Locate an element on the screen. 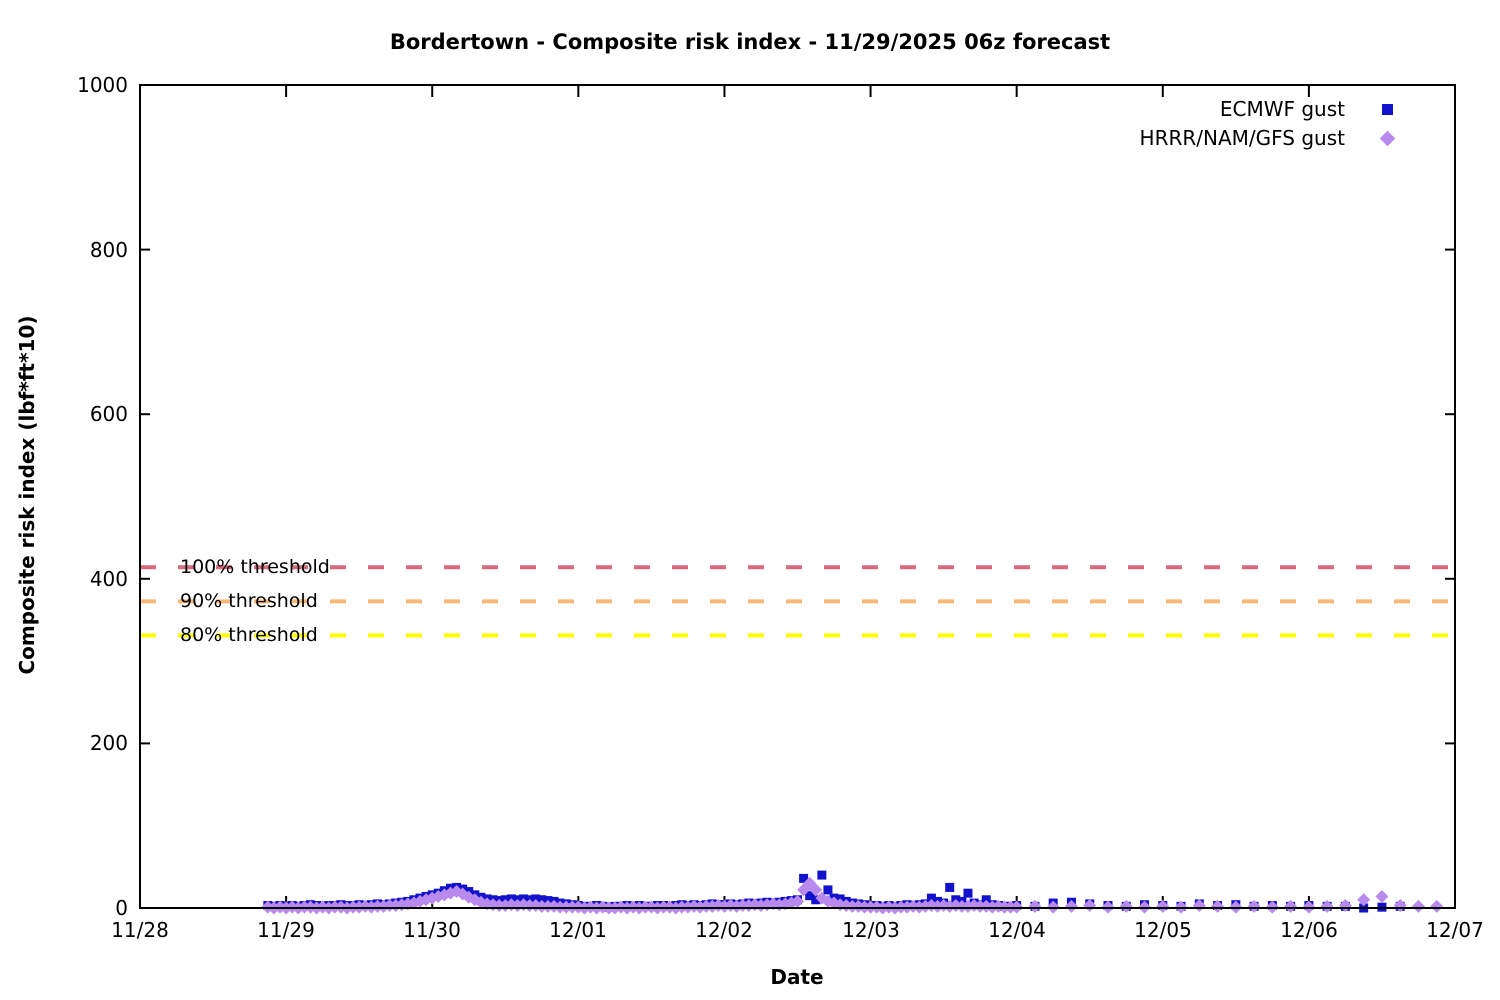 This screenshot has height=1000, width=1500. x-tick-label-12-02: 12/02 is located at coordinates (724, 930).